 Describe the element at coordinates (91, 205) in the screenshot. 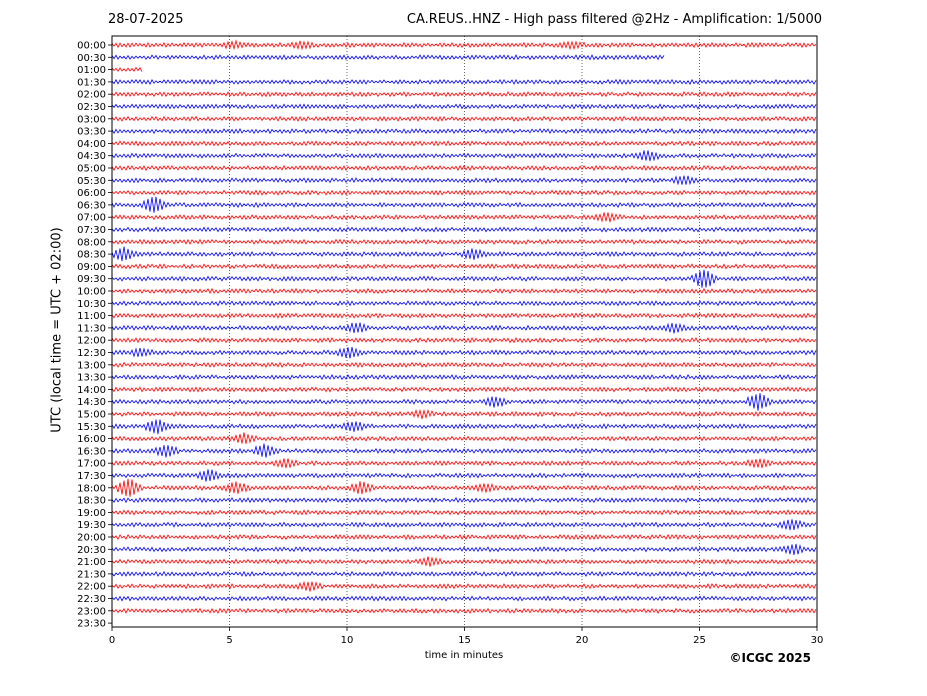

I see `y-tick-label-0630: 06:30` at that location.